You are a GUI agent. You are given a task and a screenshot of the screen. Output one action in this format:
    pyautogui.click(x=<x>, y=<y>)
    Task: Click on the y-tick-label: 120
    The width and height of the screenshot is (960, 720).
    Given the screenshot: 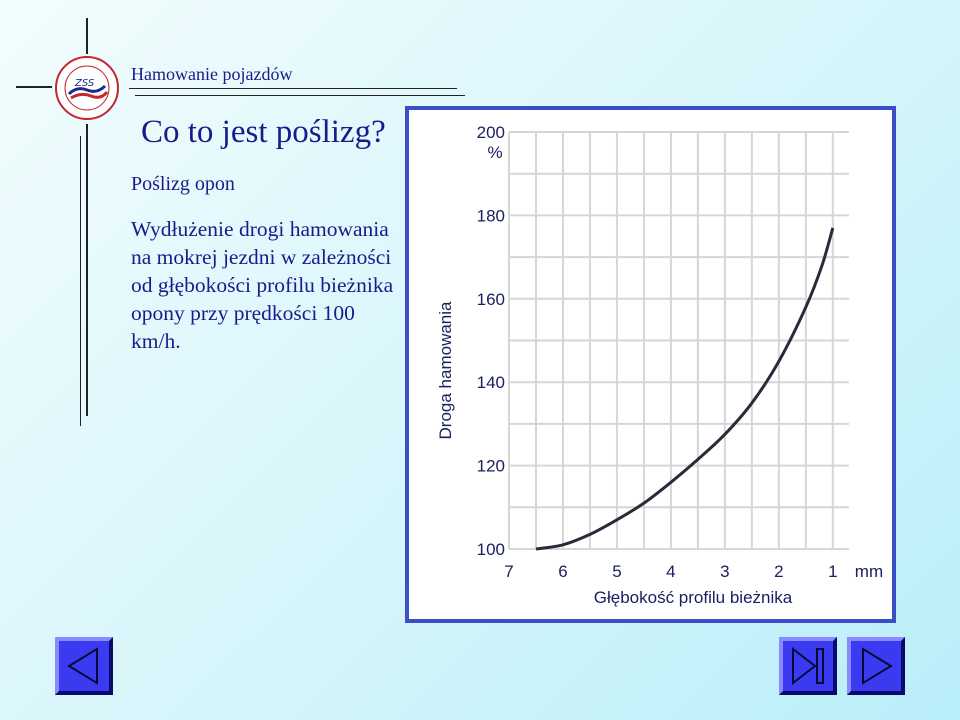 What is the action you would take?
    pyautogui.click(x=491, y=466)
    